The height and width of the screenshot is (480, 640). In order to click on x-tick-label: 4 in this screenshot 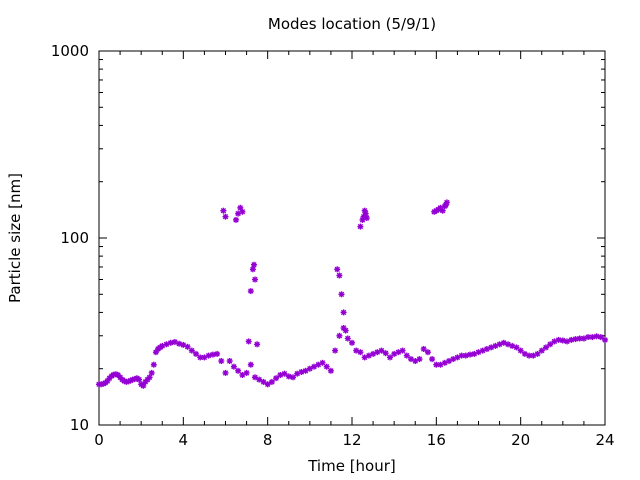, I will do `click(184, 440)`.